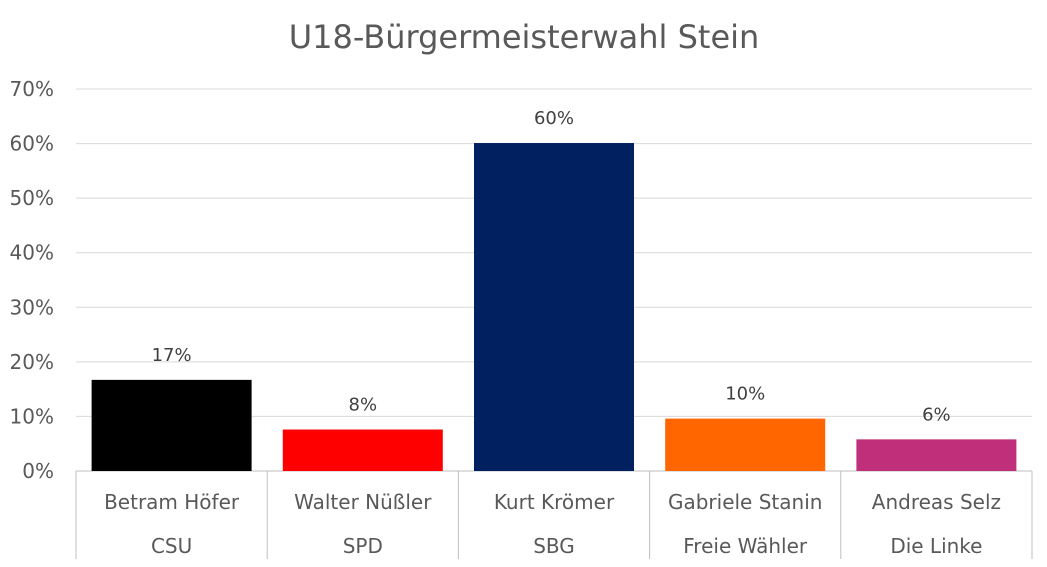 Image resolution: width=1047 pixels, height=567 pixels. What do you see at coordinates (172, 355) in the screenshot?
I see `data-label: 17%` at bounding box center [172, 355].